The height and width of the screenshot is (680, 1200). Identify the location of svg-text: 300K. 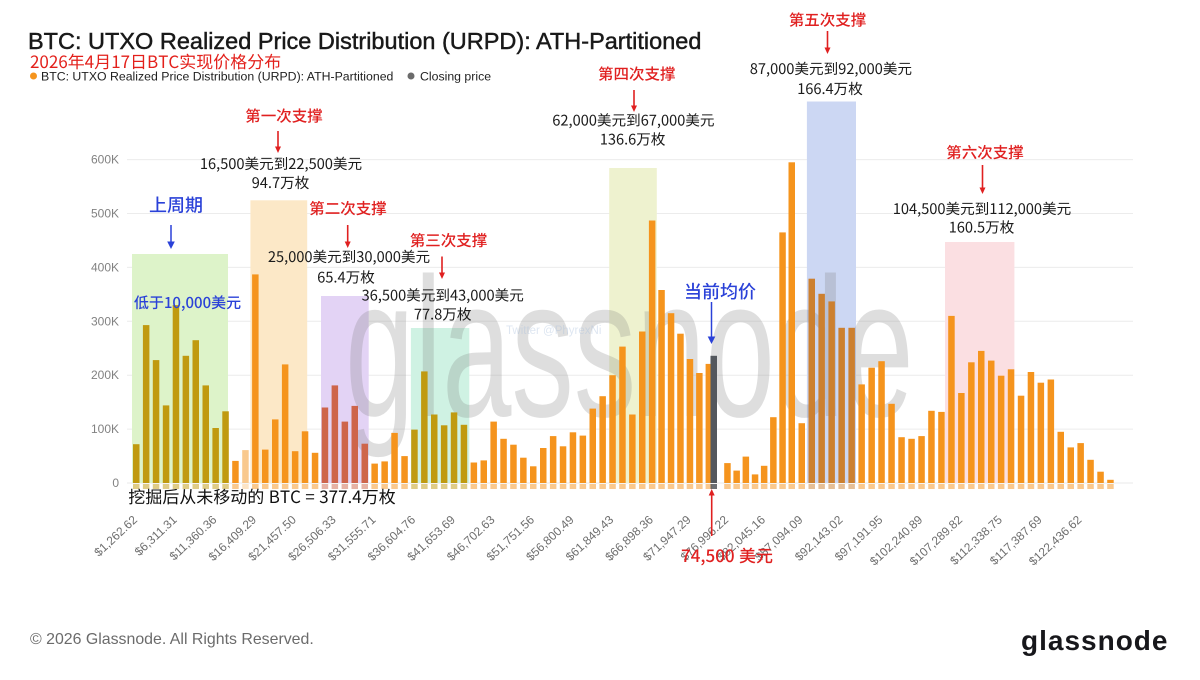
(105, 321).